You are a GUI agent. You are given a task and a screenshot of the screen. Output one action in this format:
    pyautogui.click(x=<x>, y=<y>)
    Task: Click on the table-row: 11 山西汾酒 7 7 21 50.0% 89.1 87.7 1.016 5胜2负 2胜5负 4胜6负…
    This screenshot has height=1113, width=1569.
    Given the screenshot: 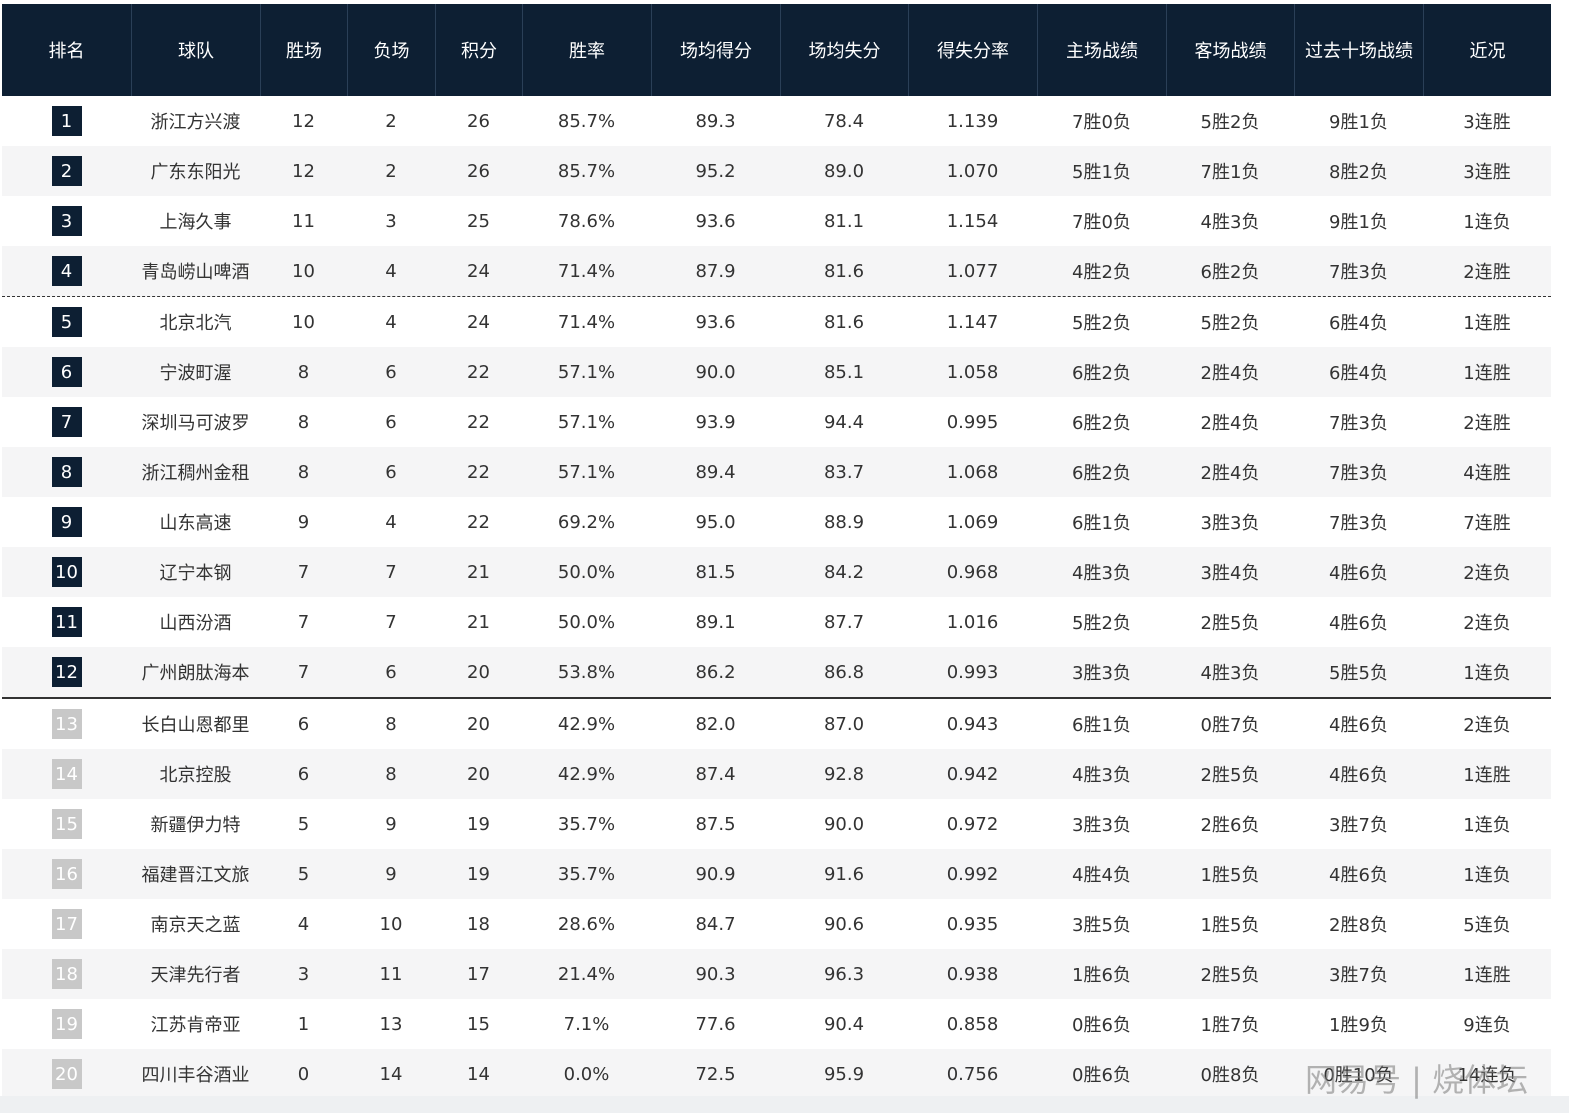 What is the action you would take?
    pyautogui.click(x=776, y=622)
    